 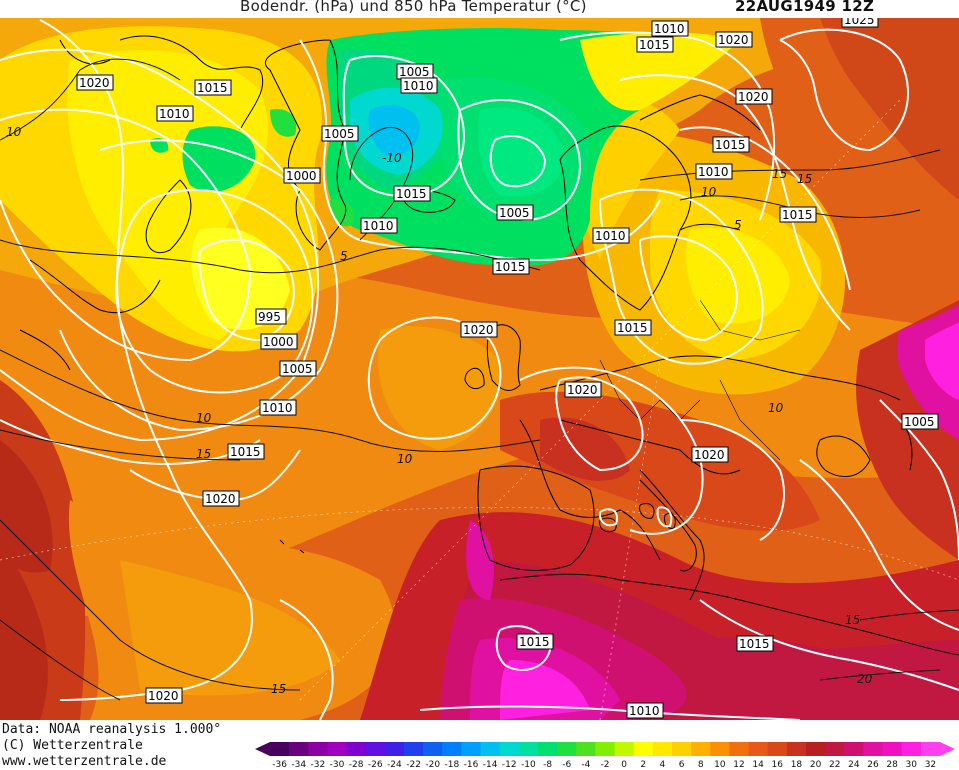 I want to click on legend-tick-label: 0, so click(x=624, y=765).